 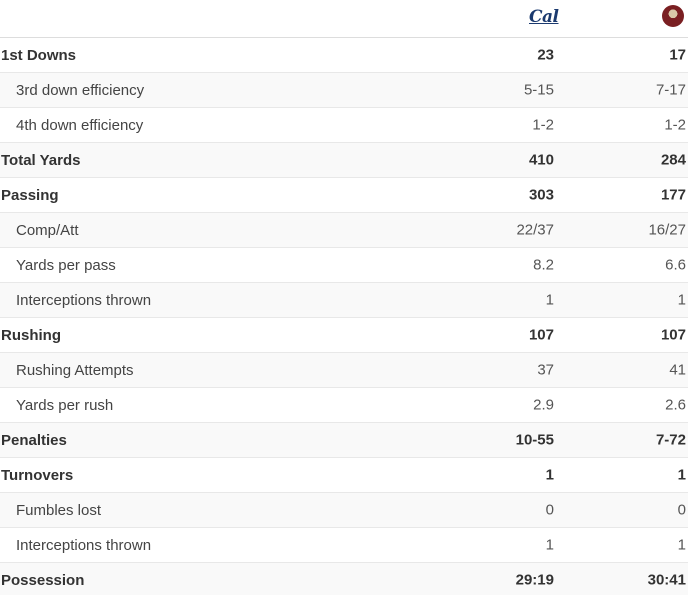 What do you see at coordinates (677, 370) in the screenshot?
I see `team-b-value: 41` at bounding box center [677, 370].